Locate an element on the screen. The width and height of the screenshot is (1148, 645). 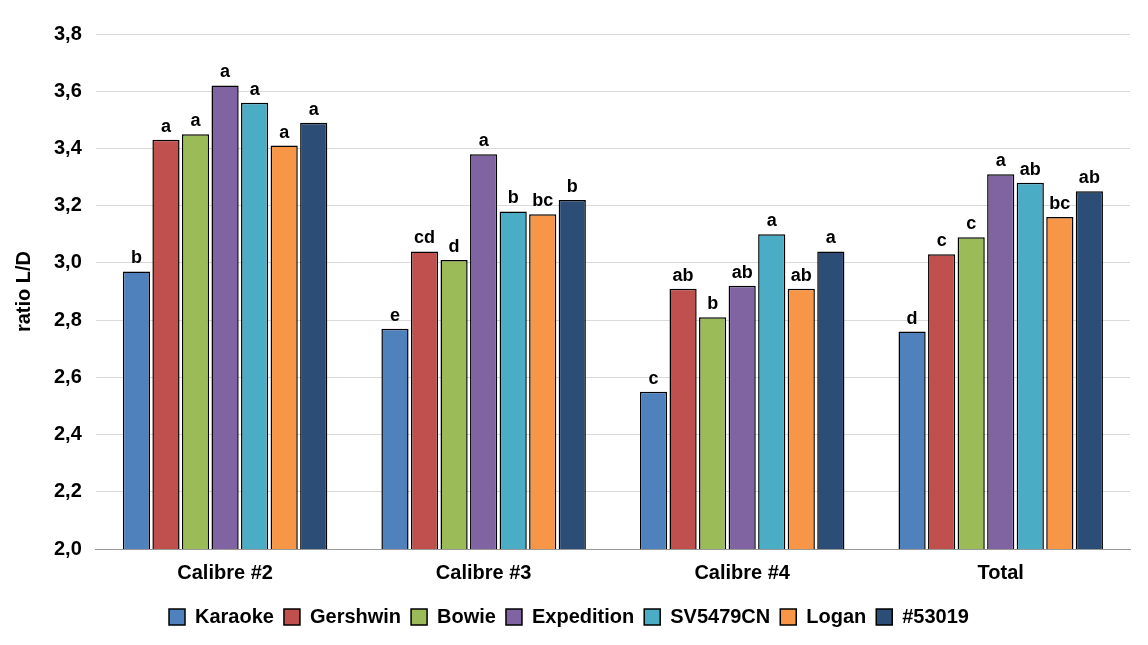
legend-label: Logan is located at coordinates (836, 615).